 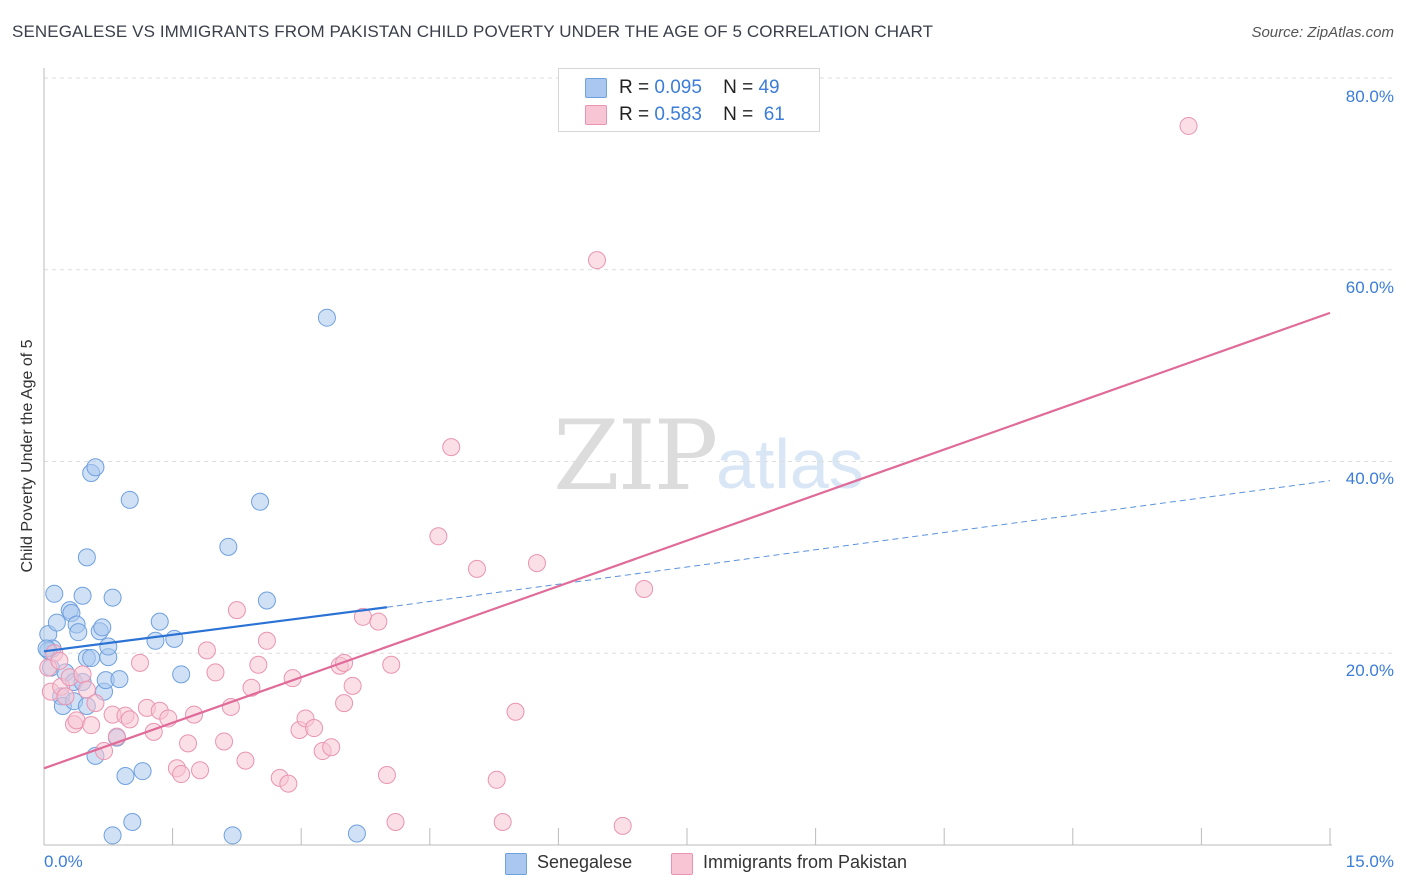 What do you see at coordinates (1369, 861) in the screenshot?
I see `x-tick-label-max: 15.0%` at bounding box center [1369, 861].